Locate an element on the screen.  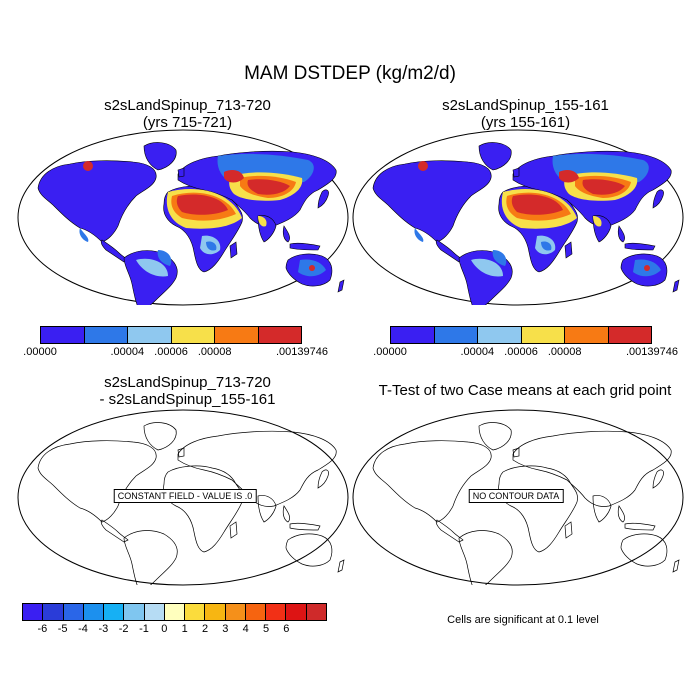
colorbar-difference-tick-label: -1 is located at coordinates (144, 629).